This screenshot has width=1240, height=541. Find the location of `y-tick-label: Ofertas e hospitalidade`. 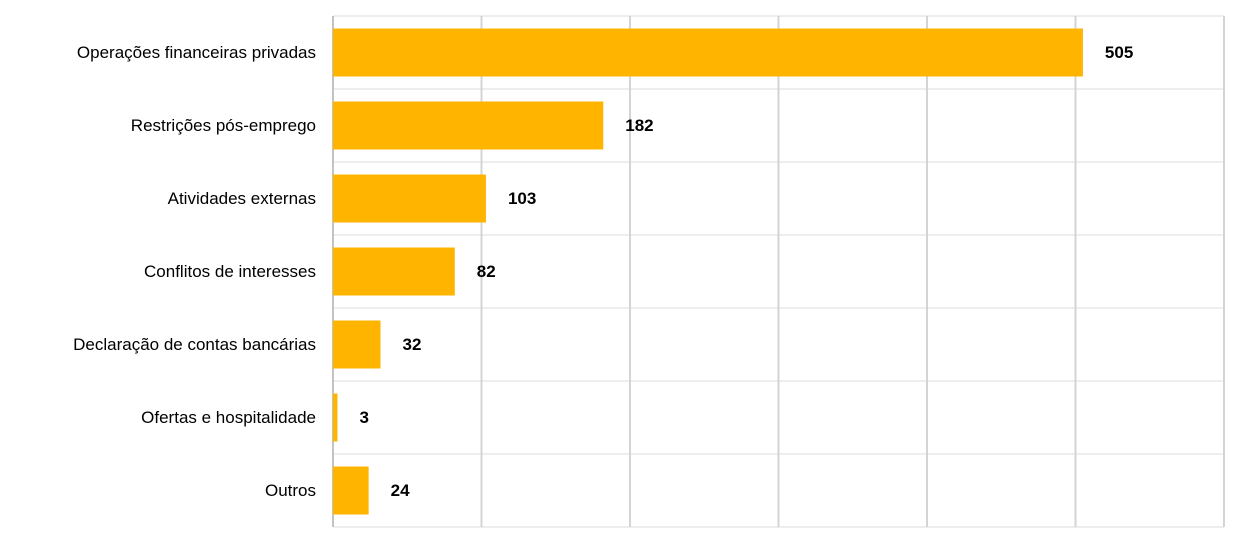

y-tick-label: Ofertas e hospitalidade is located at coordinates (228, 417).